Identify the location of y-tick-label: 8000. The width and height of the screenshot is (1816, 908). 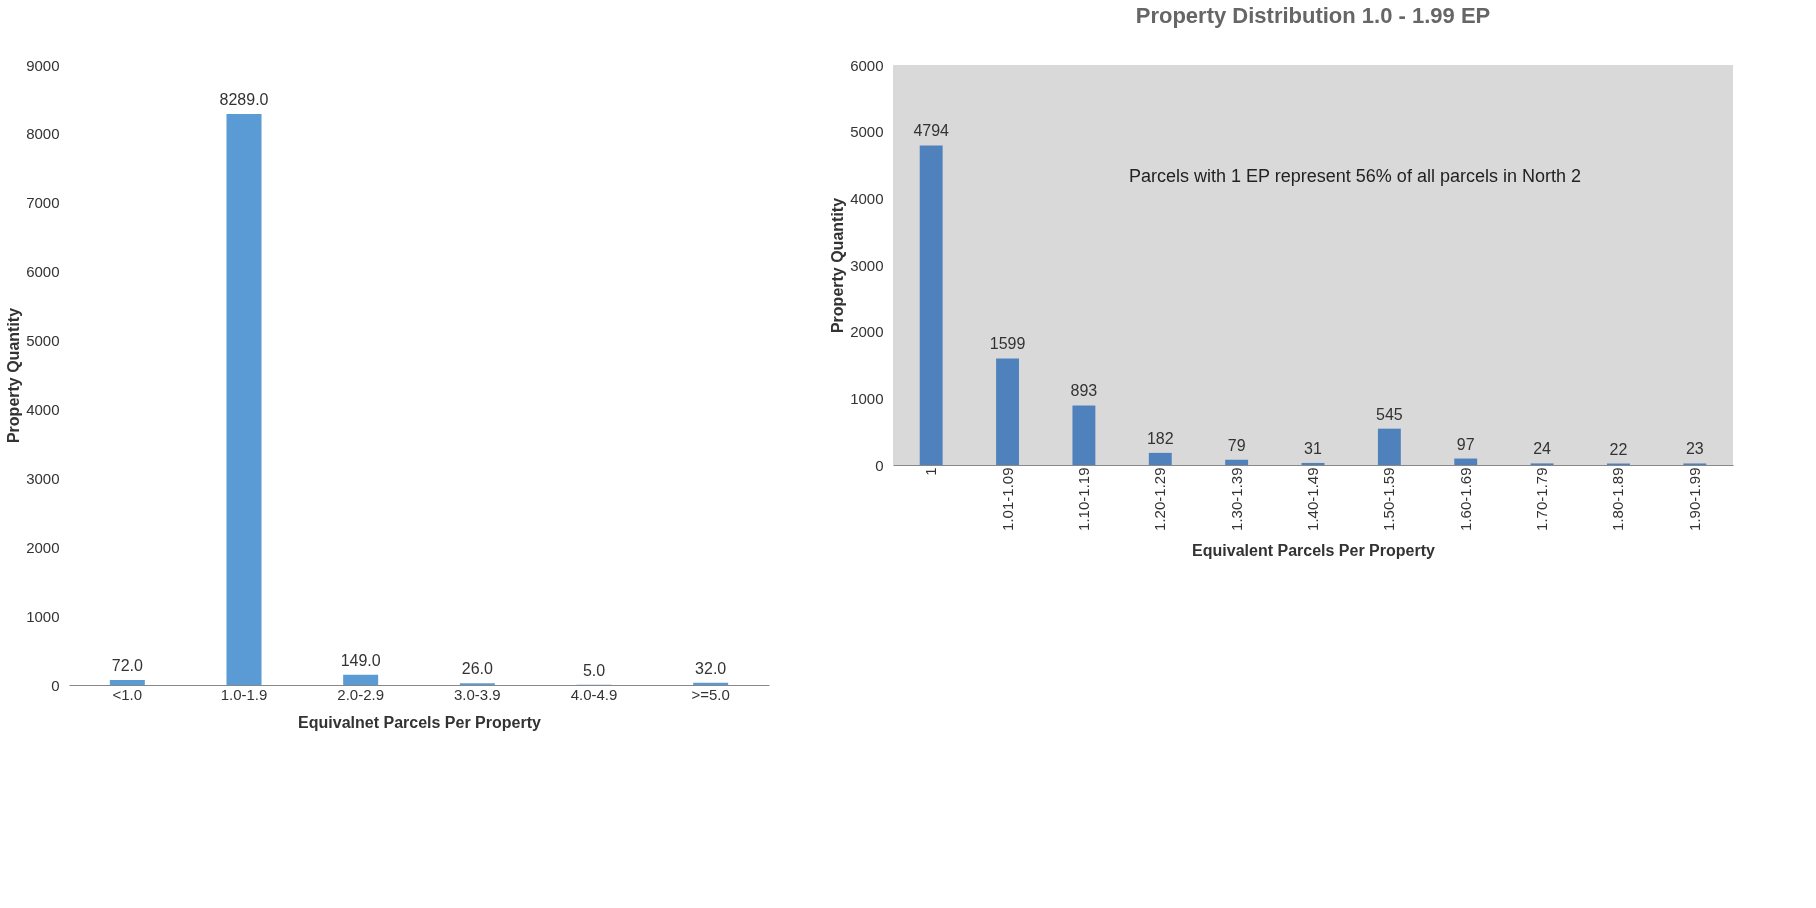
(43, 134).